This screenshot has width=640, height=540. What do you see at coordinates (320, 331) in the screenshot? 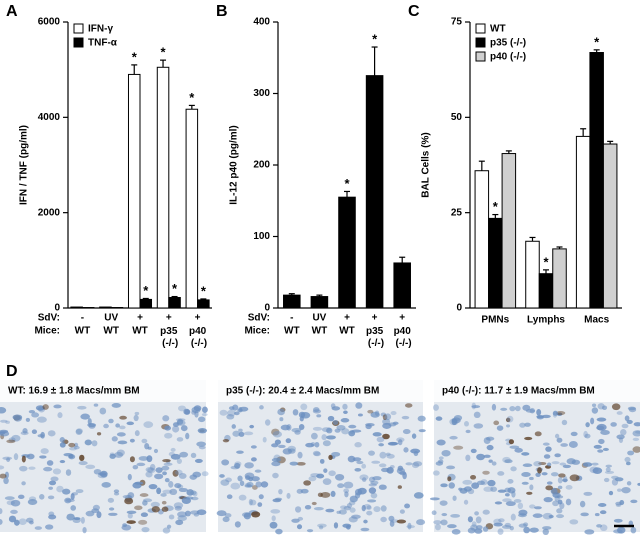
I see `x-tick-label: WT` at bounding box center [320, 331].